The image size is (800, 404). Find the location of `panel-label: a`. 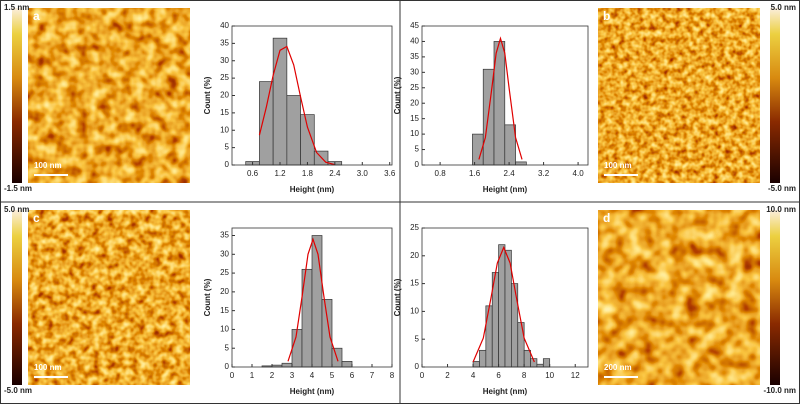

panel-label: a is located at coordinates (36, 16).